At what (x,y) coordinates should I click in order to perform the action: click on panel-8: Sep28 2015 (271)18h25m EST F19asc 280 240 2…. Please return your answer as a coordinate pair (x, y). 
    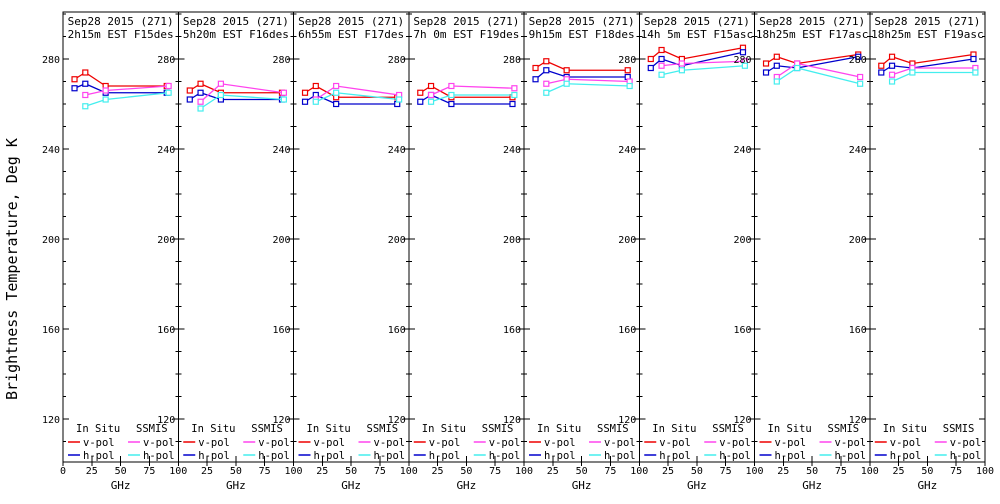
    Looking at the image, I should click on (921, 251).